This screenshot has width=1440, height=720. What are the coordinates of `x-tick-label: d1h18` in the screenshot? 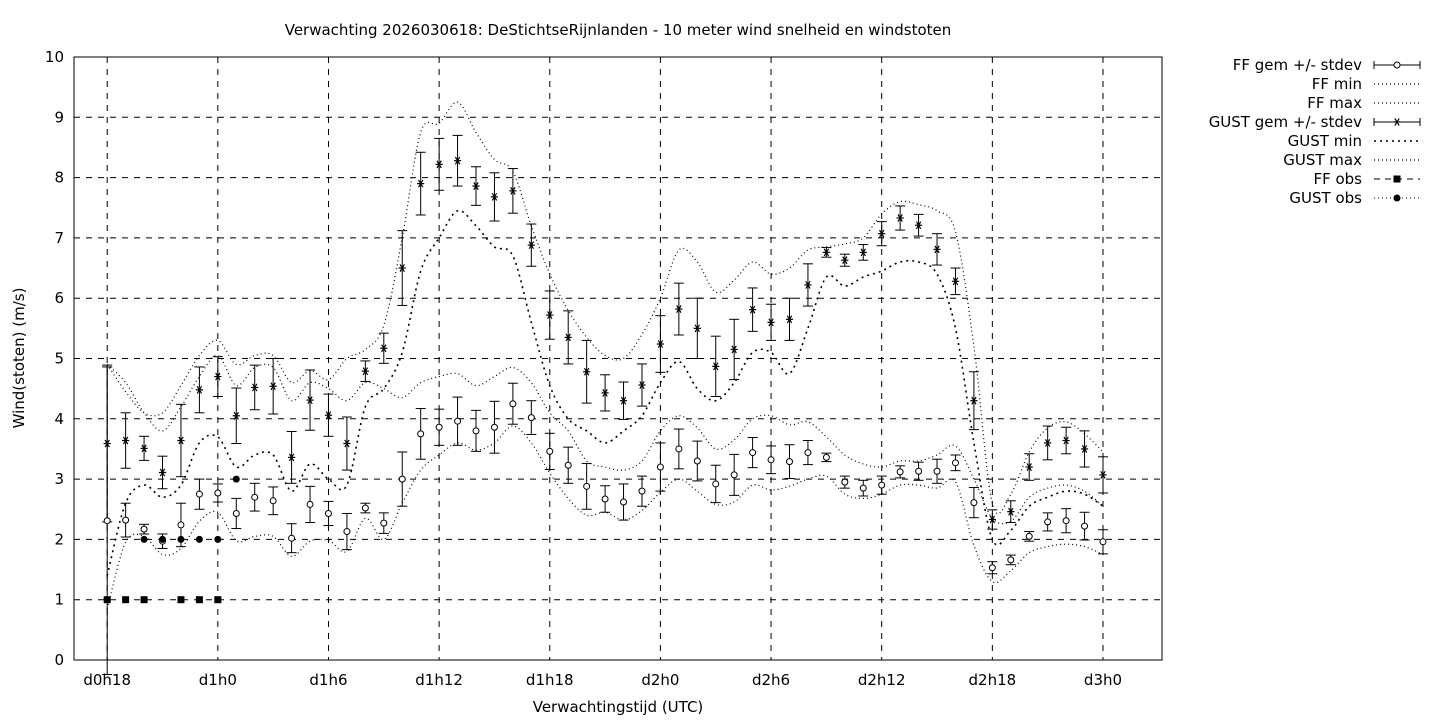 It's located at (550, 680).